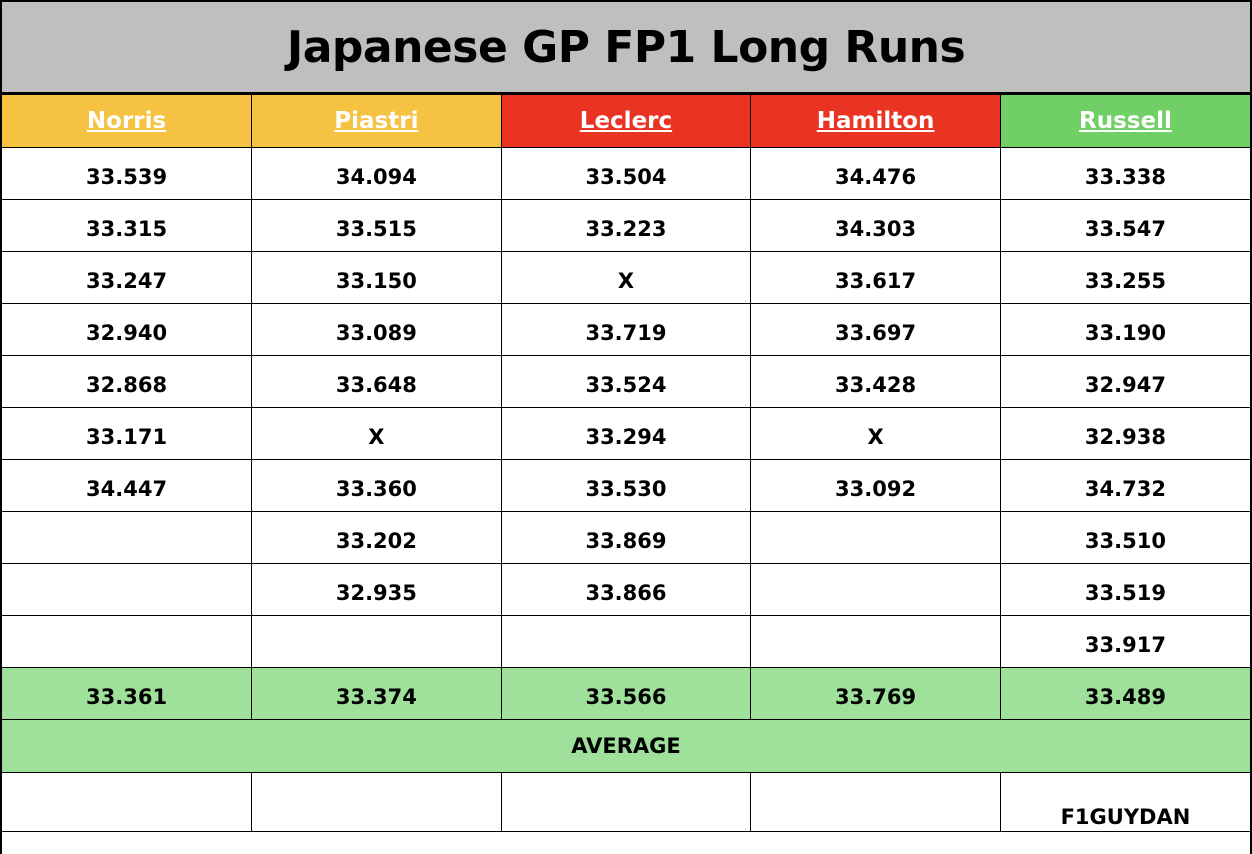 The height and width of the screenshot is (854, 1252). I want to click on lap-time-cell: 33.719, so click(626, 329).